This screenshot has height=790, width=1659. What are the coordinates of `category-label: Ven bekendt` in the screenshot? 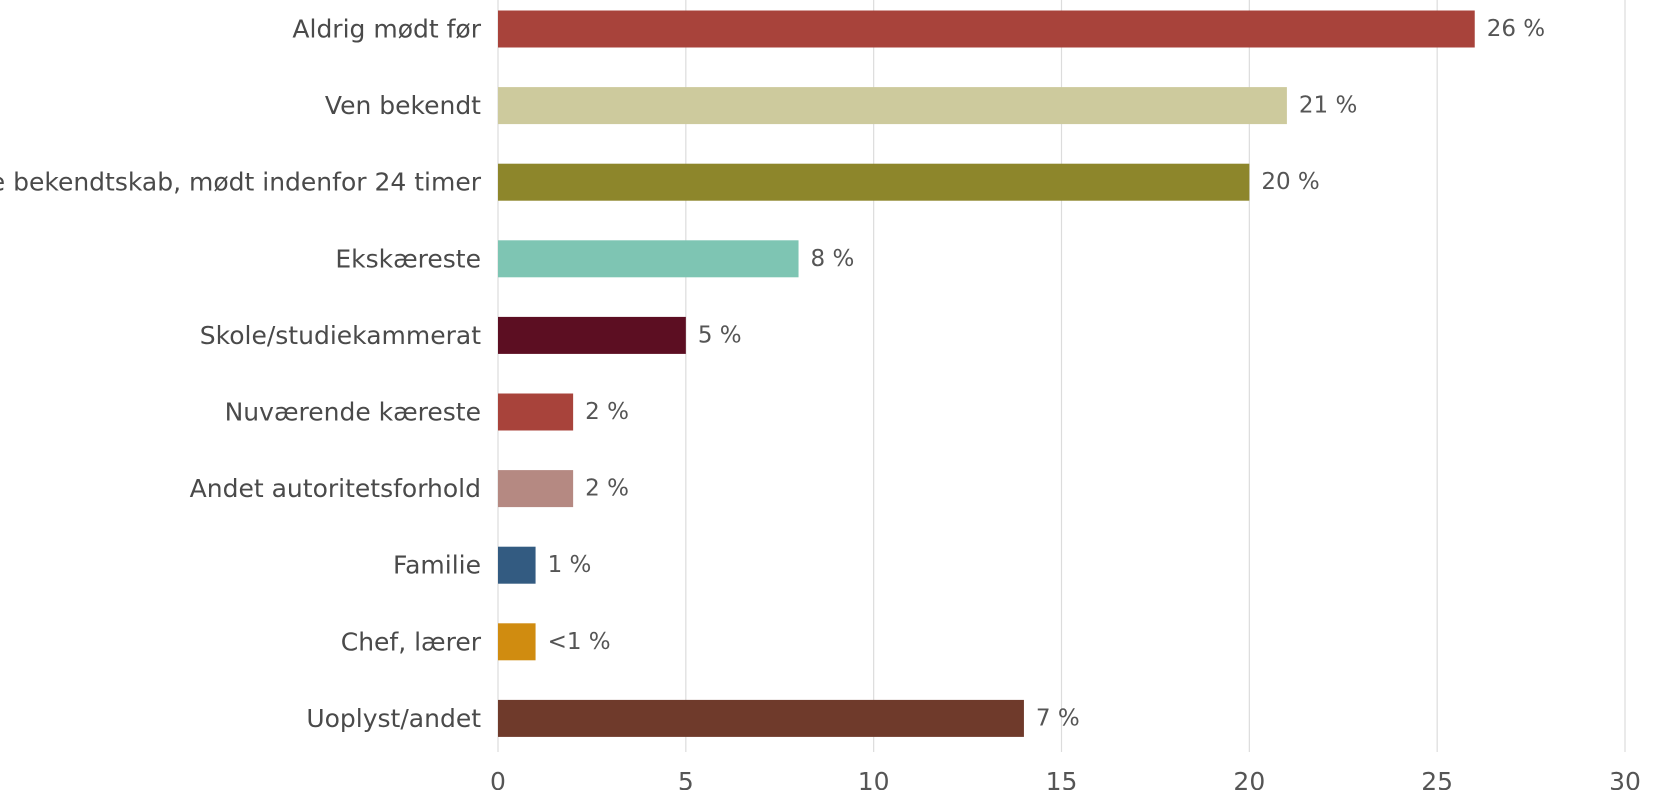 It's located at (403, 105).